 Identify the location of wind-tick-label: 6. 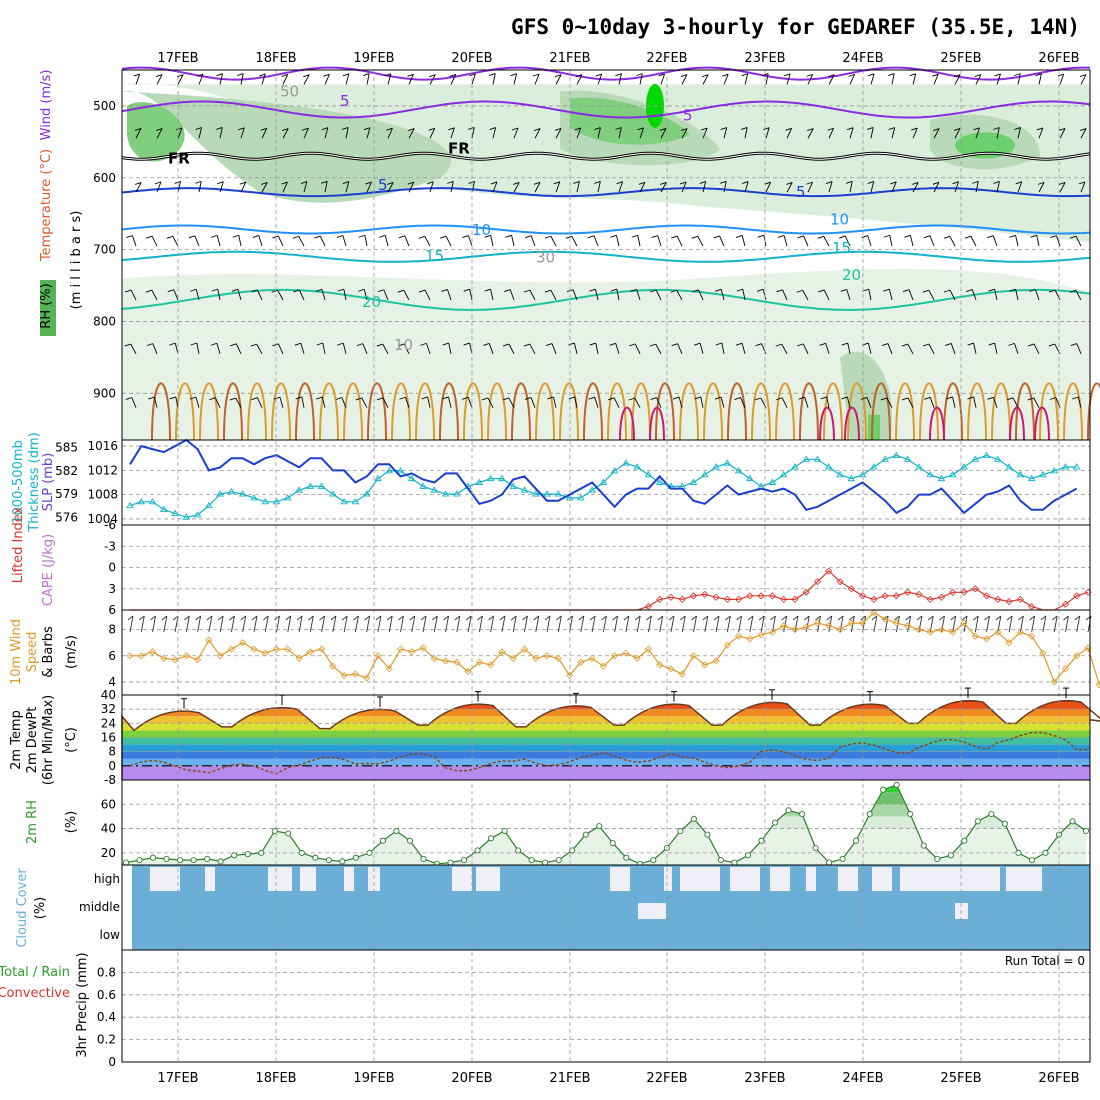
(112, 656).